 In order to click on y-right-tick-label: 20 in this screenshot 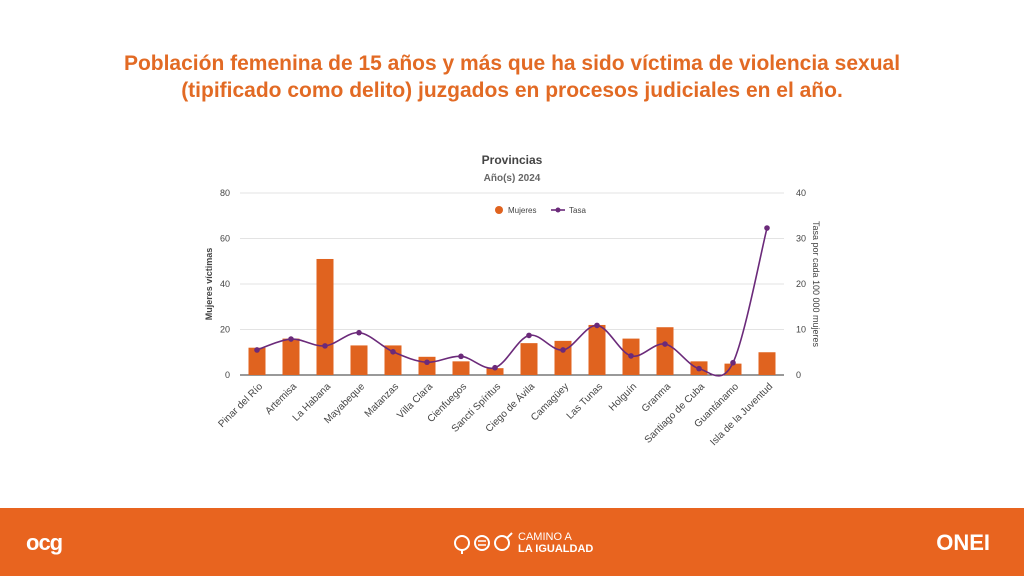, I will do `click(801, 284)`.